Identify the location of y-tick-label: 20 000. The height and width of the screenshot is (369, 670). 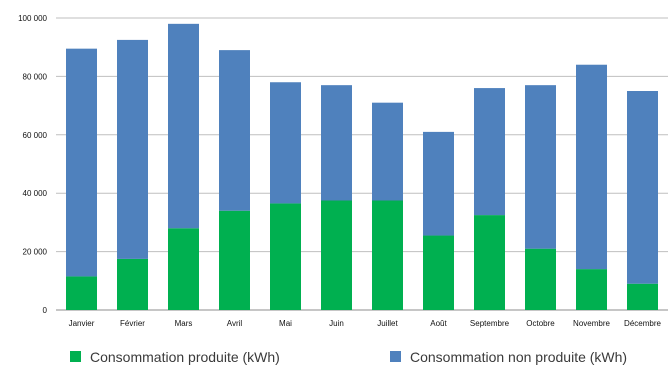
(35, 252).